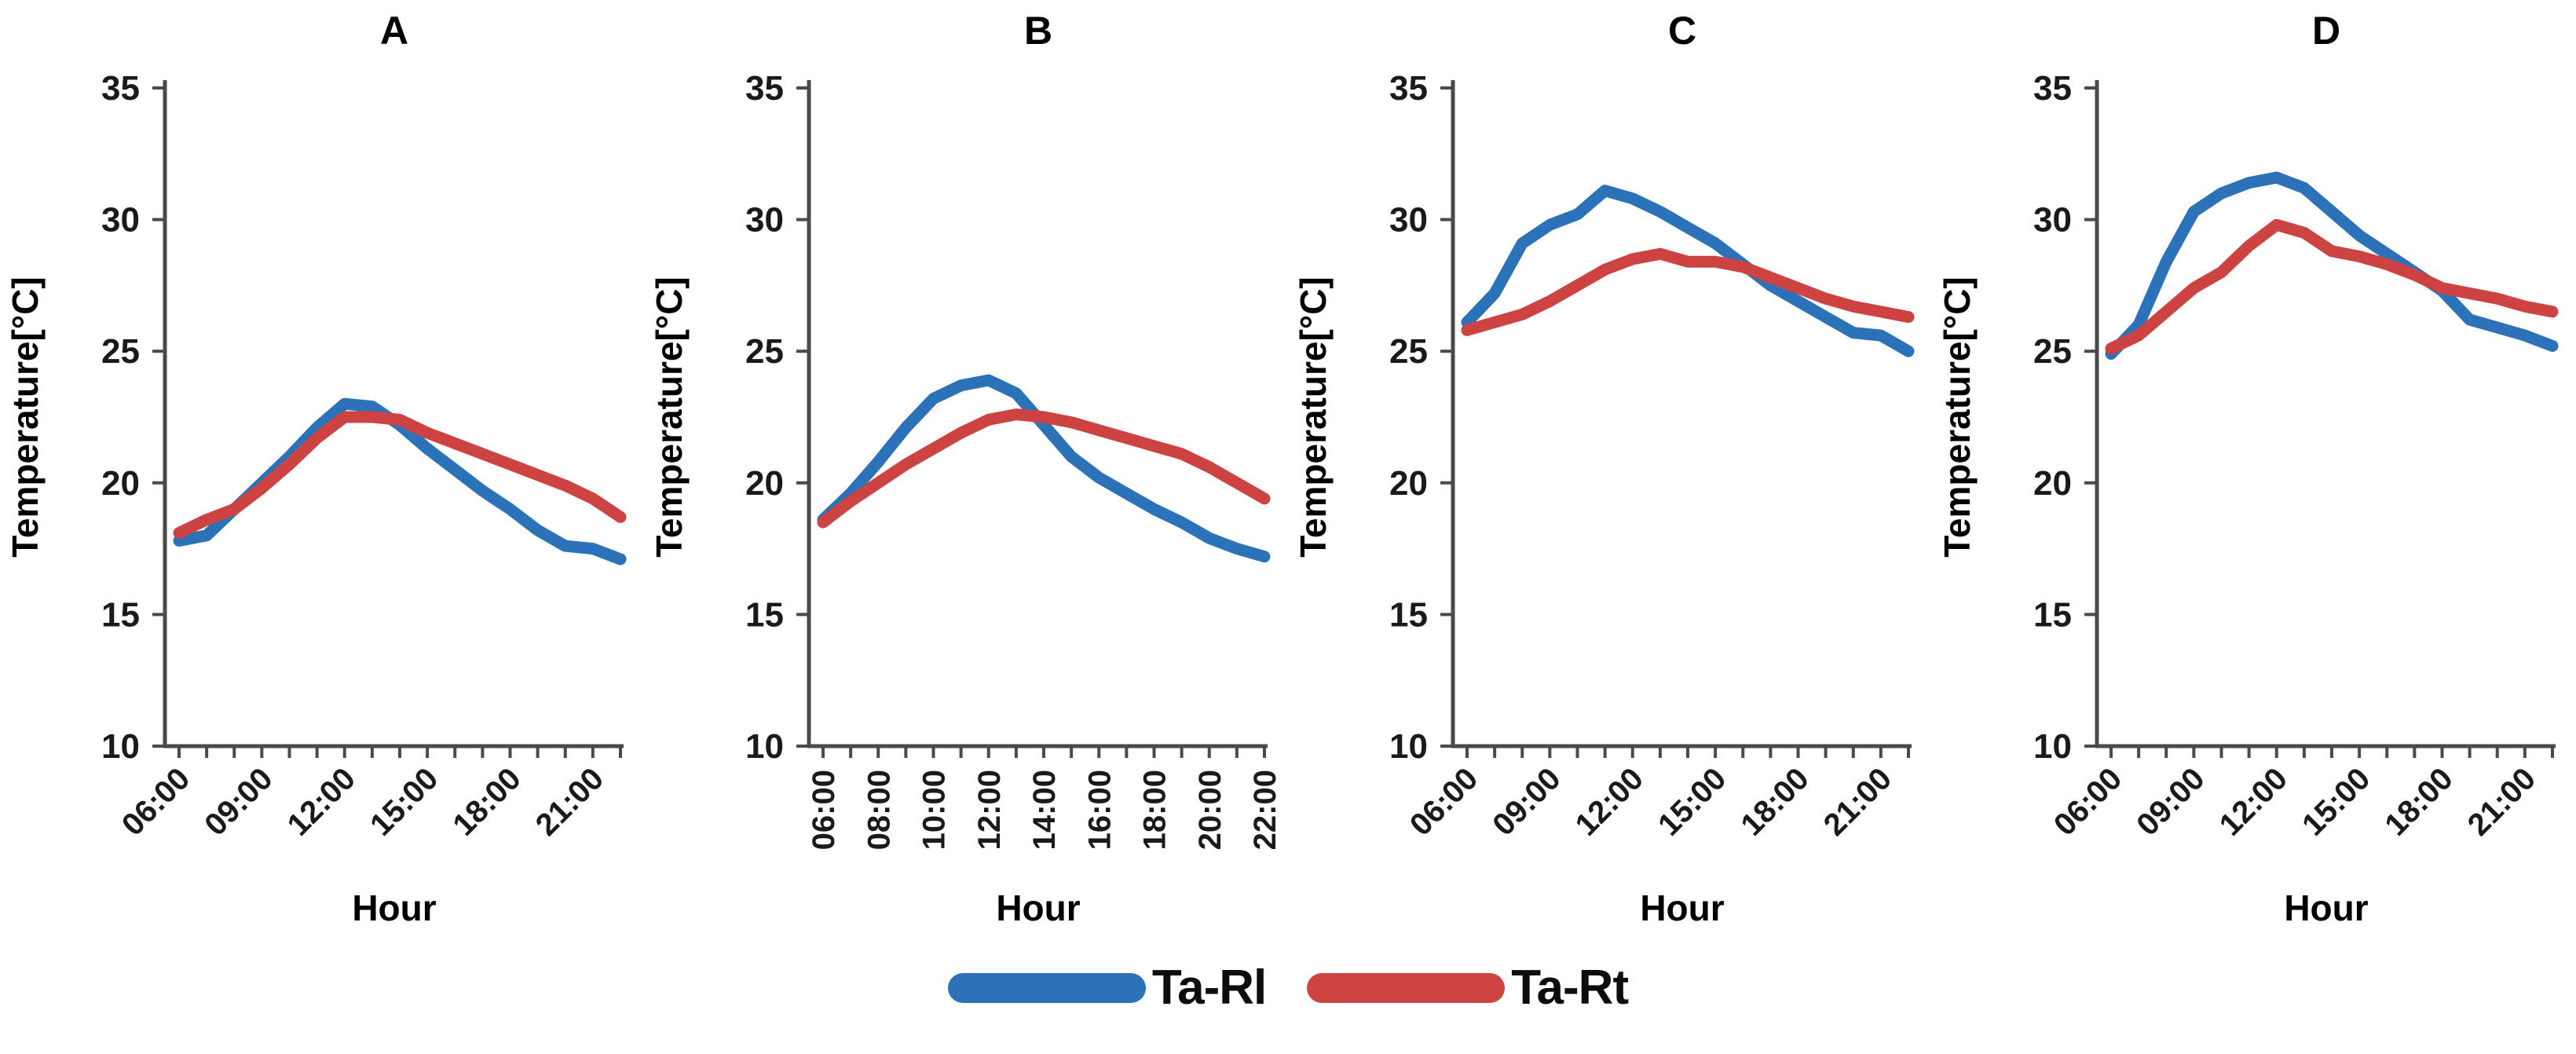  What do you see at coordinates (2326, 31) in the screenshot?
I see `chart-title: D` at bounding box center [2326, 31].